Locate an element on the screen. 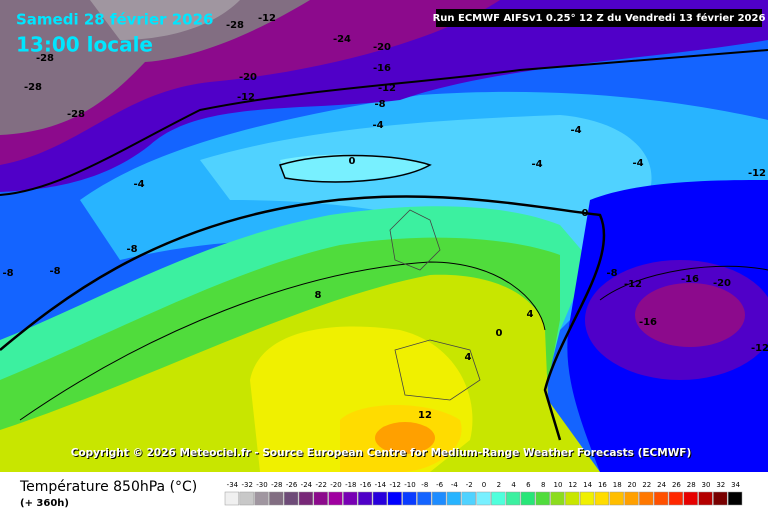  scale-label: 26 is located at coordinates (676, 485).